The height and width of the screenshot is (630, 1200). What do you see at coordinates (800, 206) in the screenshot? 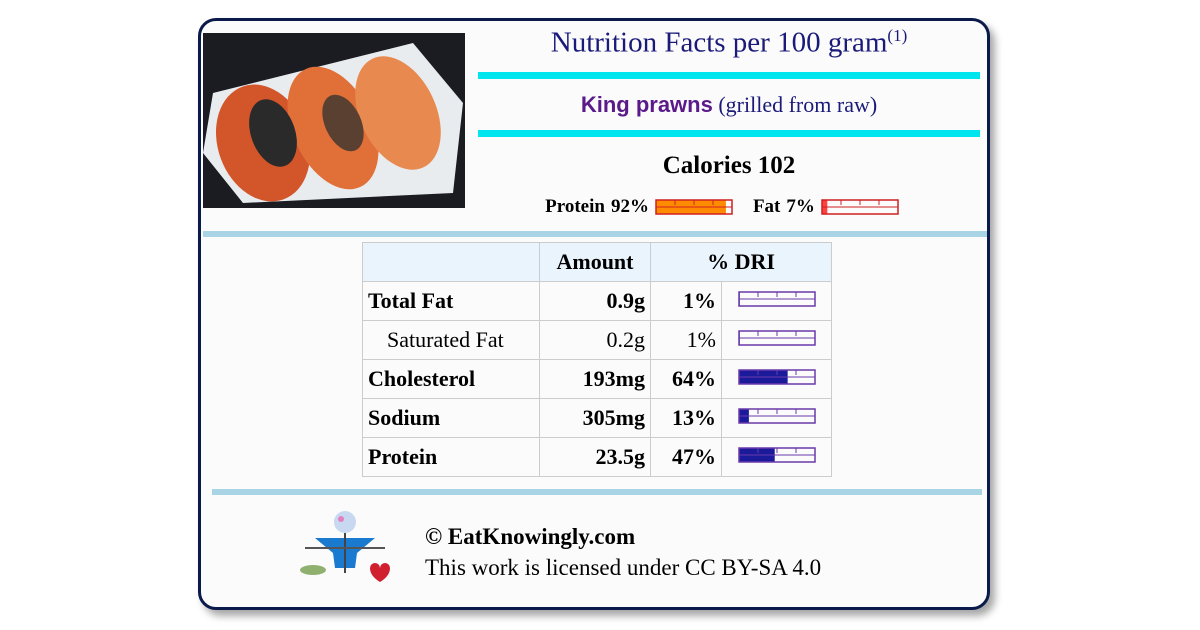
I see `macro-percent: 7%` at bounding box center [800, 206].